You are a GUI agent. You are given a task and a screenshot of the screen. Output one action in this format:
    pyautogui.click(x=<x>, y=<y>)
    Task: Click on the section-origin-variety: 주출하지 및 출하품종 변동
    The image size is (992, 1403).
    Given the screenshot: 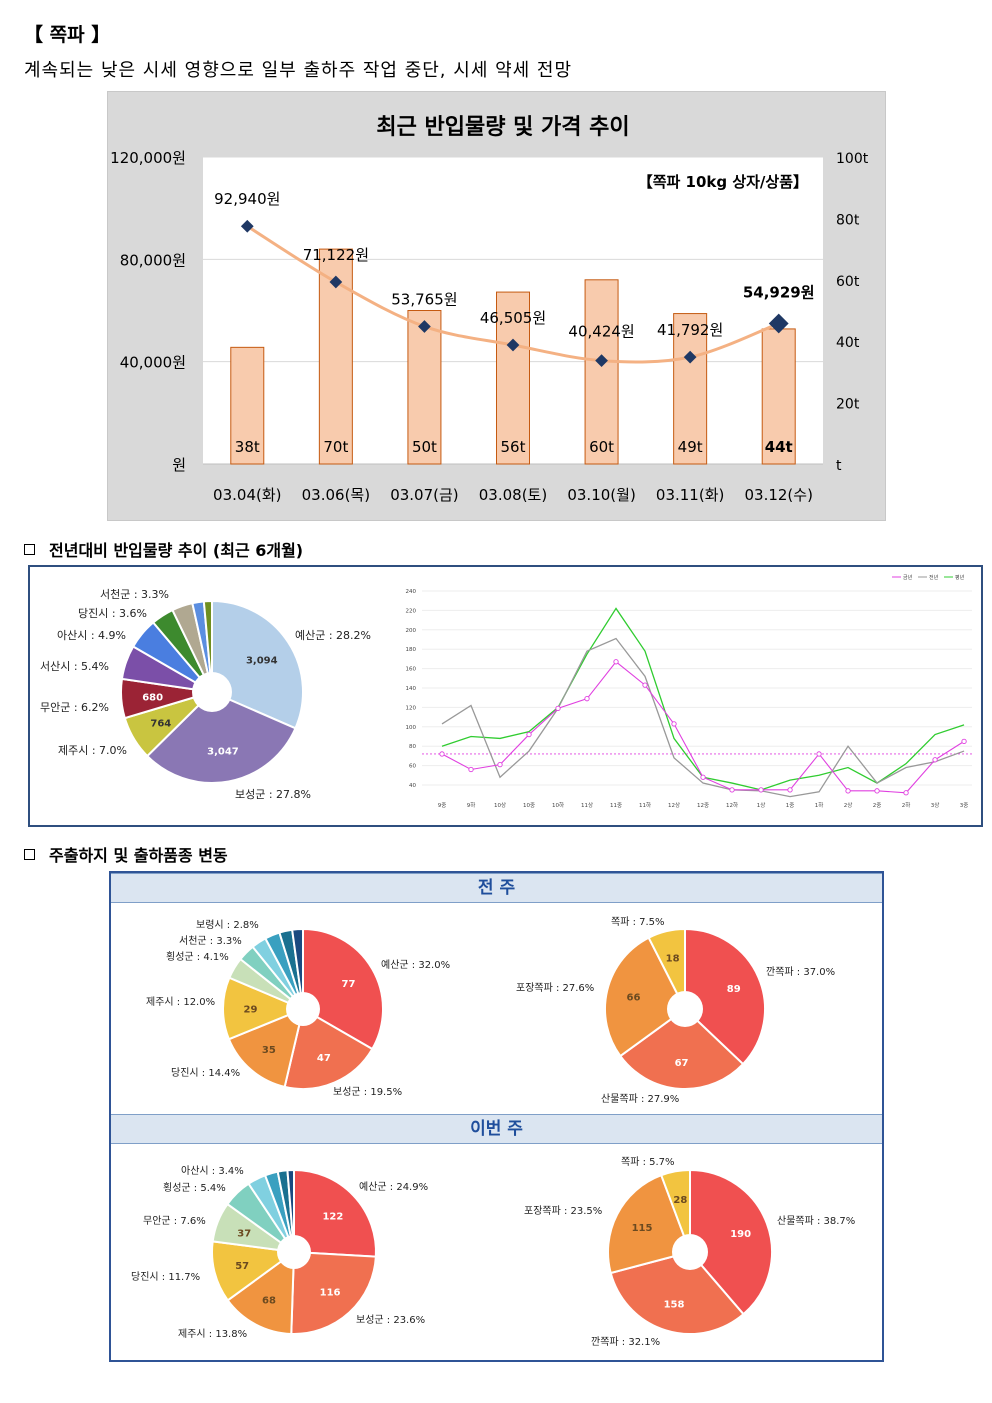 What is the action you would take?
    pyautogui.click(x=126, y=854)
    